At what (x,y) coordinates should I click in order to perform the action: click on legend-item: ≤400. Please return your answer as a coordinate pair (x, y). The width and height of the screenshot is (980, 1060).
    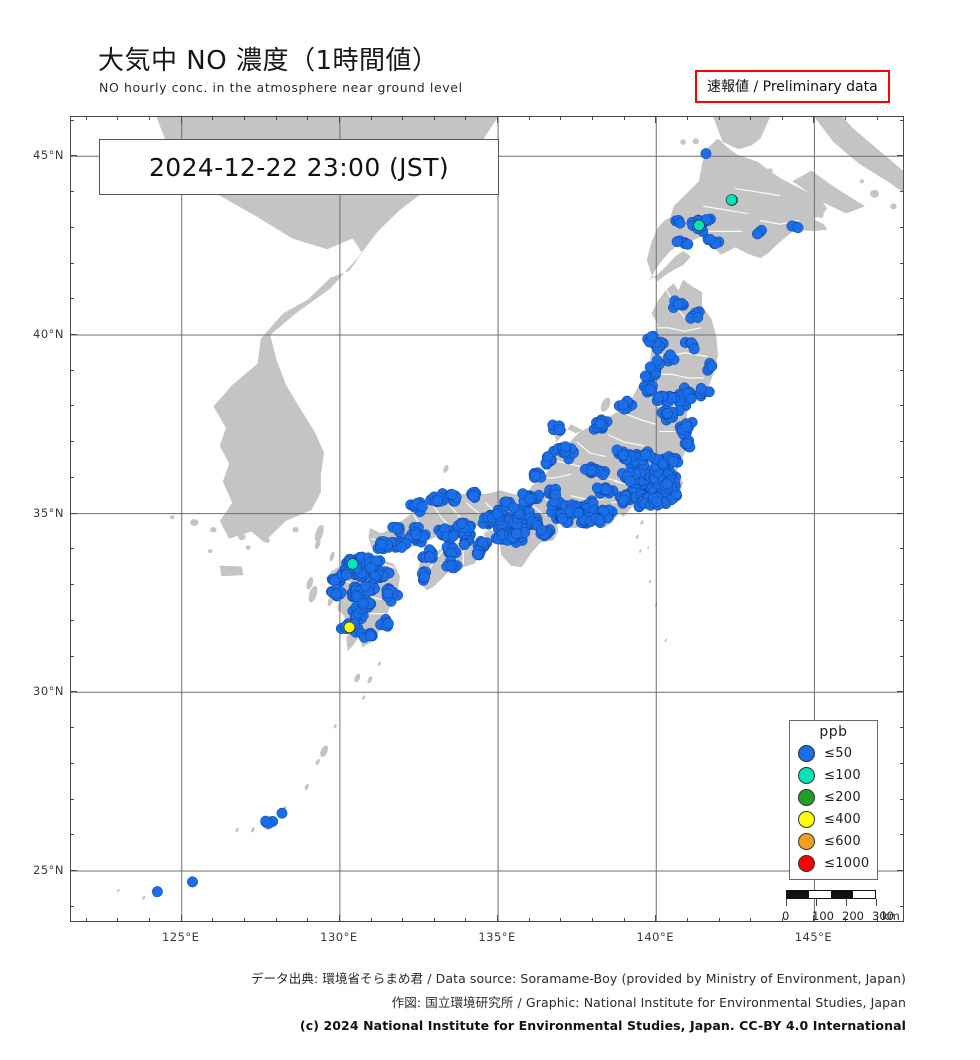
    Looking at the image, I should click on (833, 819).